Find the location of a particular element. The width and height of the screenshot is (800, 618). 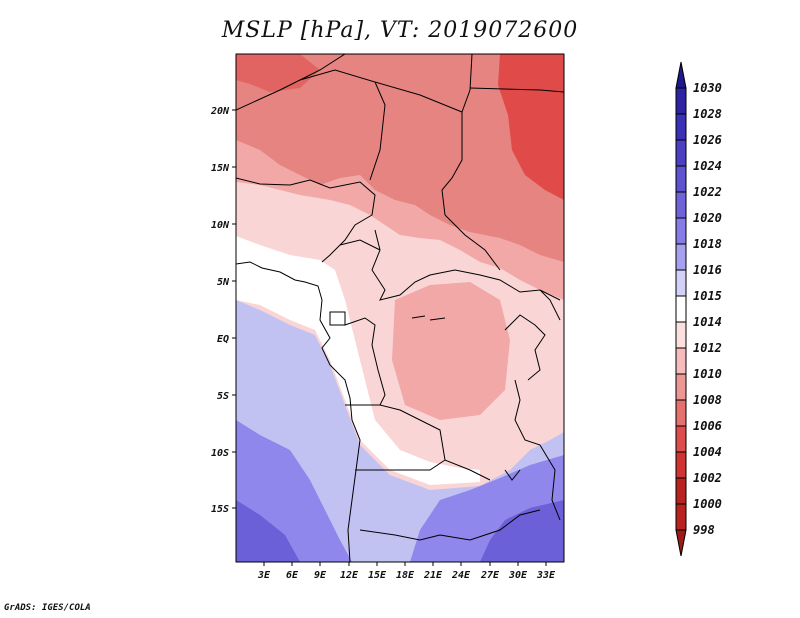

lon-label: 15E is located at coordinates (377, 575).